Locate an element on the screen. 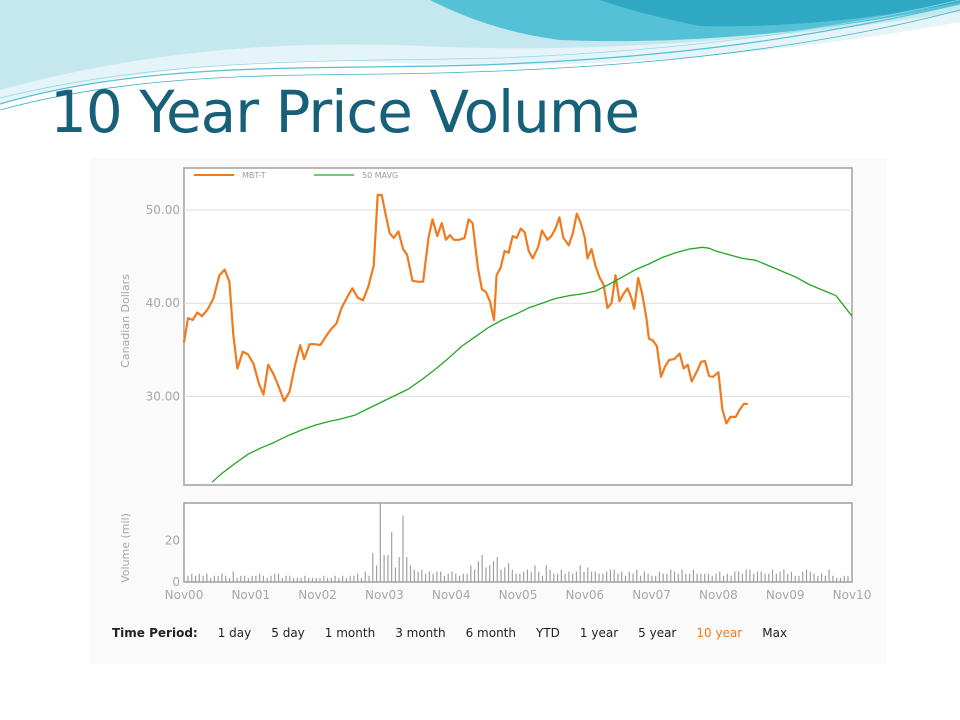 This screenshot has height=720, width=960. price-y-ticks: 30.00 40.00 50.00 is located at coordinates (163, 303).